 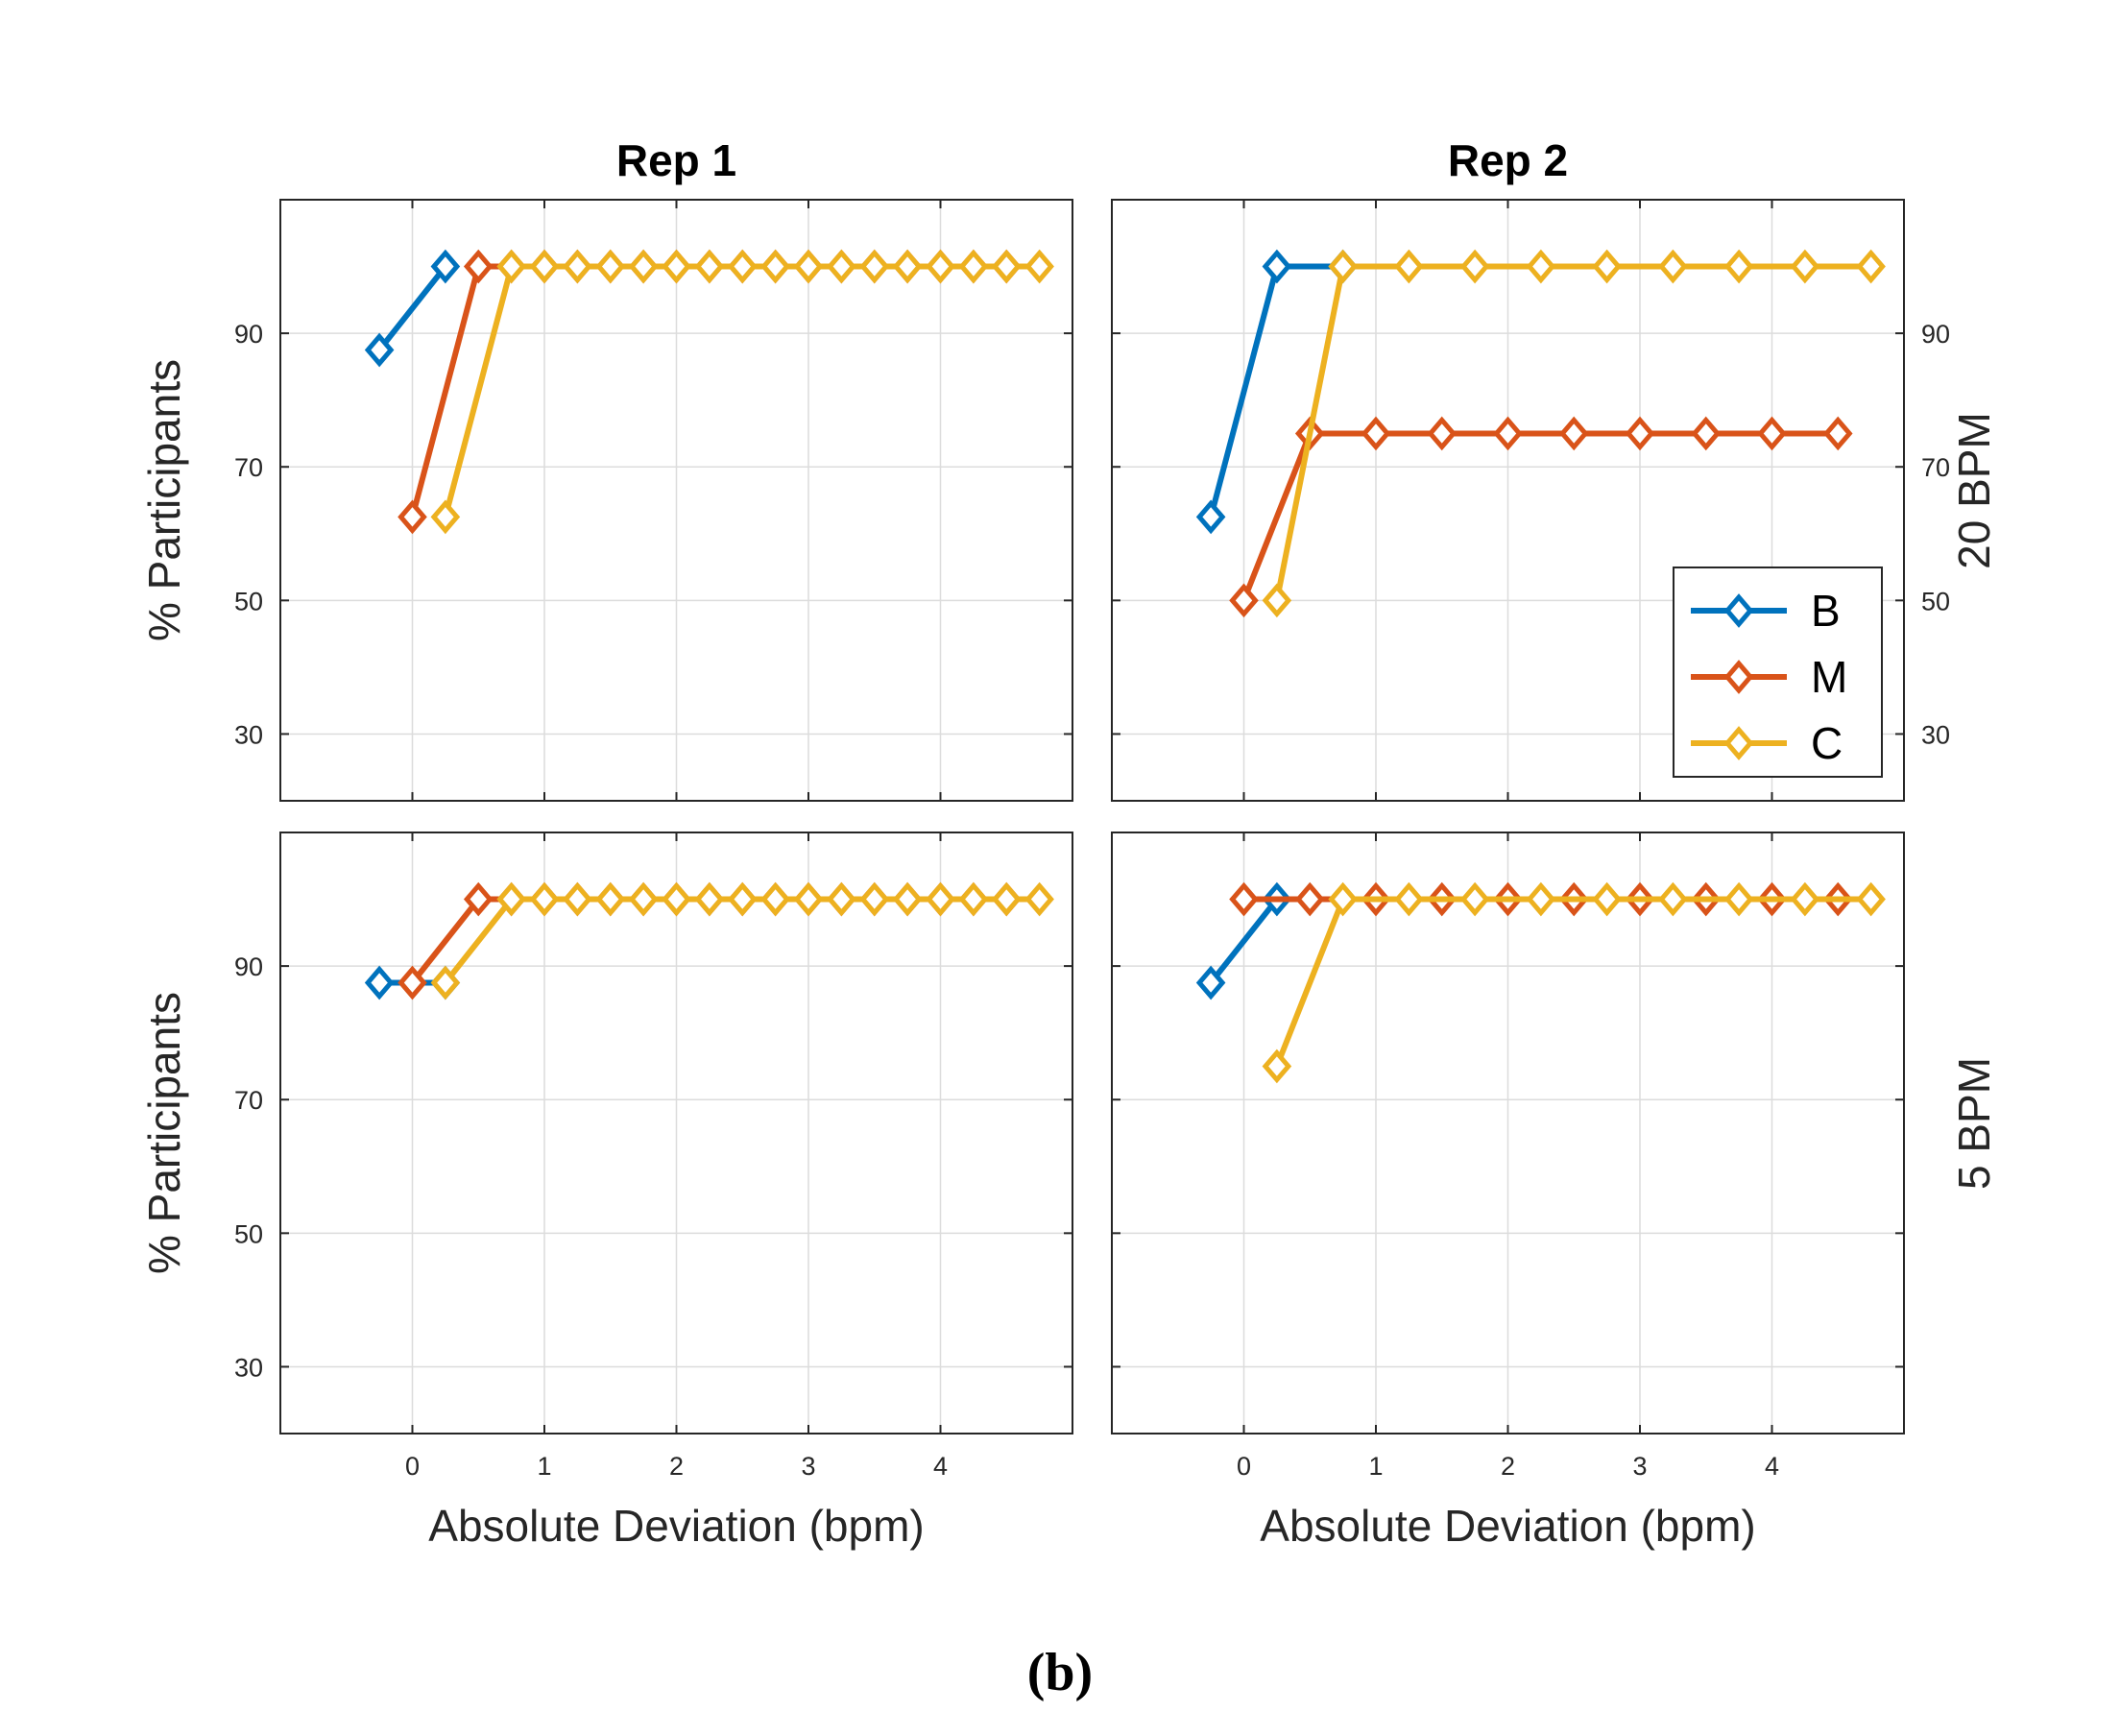 What do you see at coordinates (1829, 677) in the screenshot?
I see `legend-label-M: M` at bounding box center [1829, 677].